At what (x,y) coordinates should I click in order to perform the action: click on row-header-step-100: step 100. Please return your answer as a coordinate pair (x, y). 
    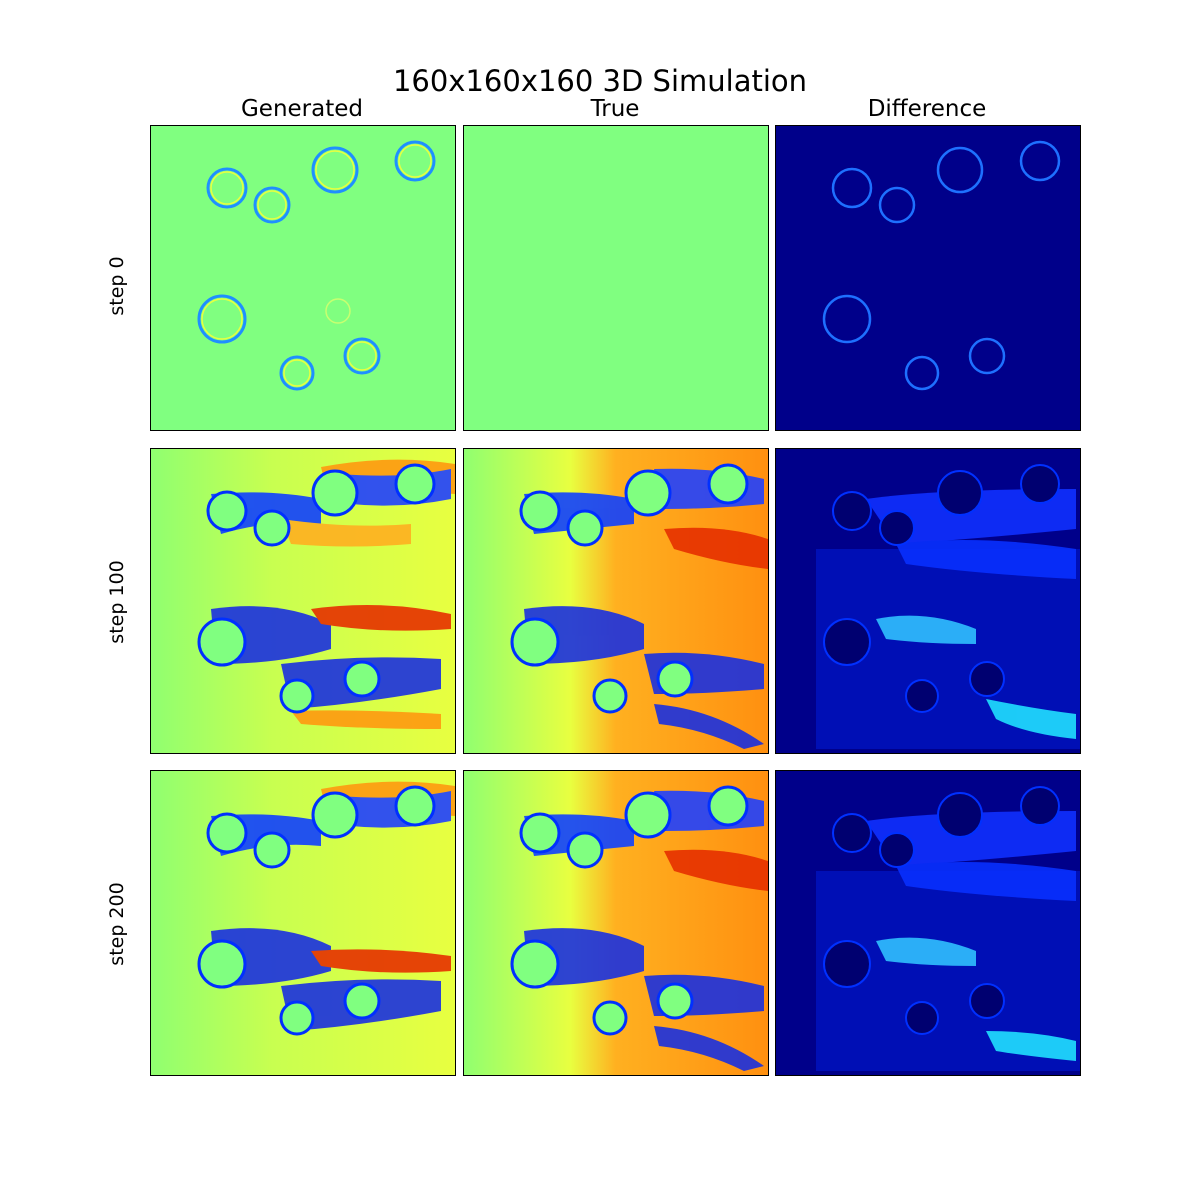
    Looking at the image, I should click on (117, 602).